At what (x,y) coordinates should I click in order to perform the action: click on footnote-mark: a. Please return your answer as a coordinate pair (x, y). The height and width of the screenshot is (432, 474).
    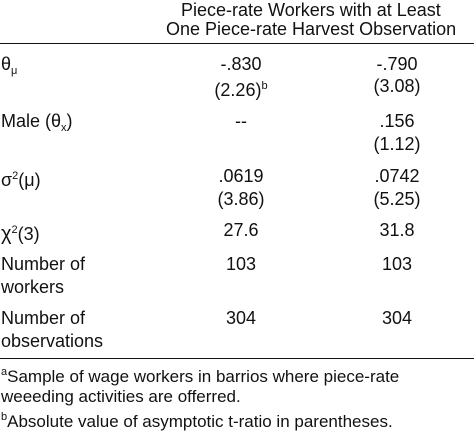
    Looking at the image, I should click on (4, 372).